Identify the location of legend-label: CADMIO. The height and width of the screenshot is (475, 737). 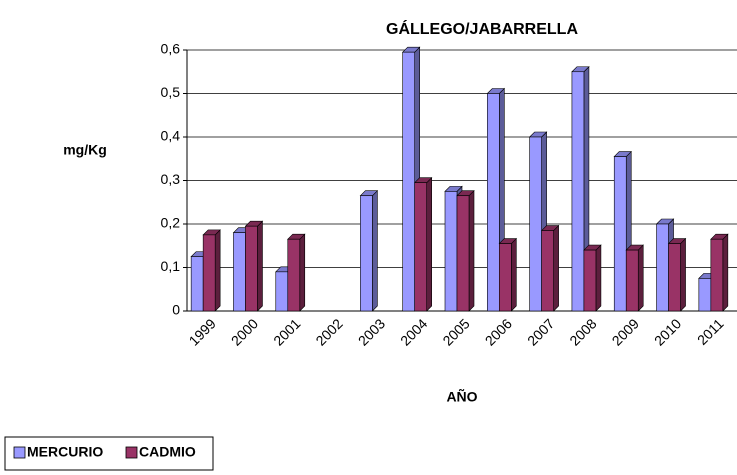
(167, 452).